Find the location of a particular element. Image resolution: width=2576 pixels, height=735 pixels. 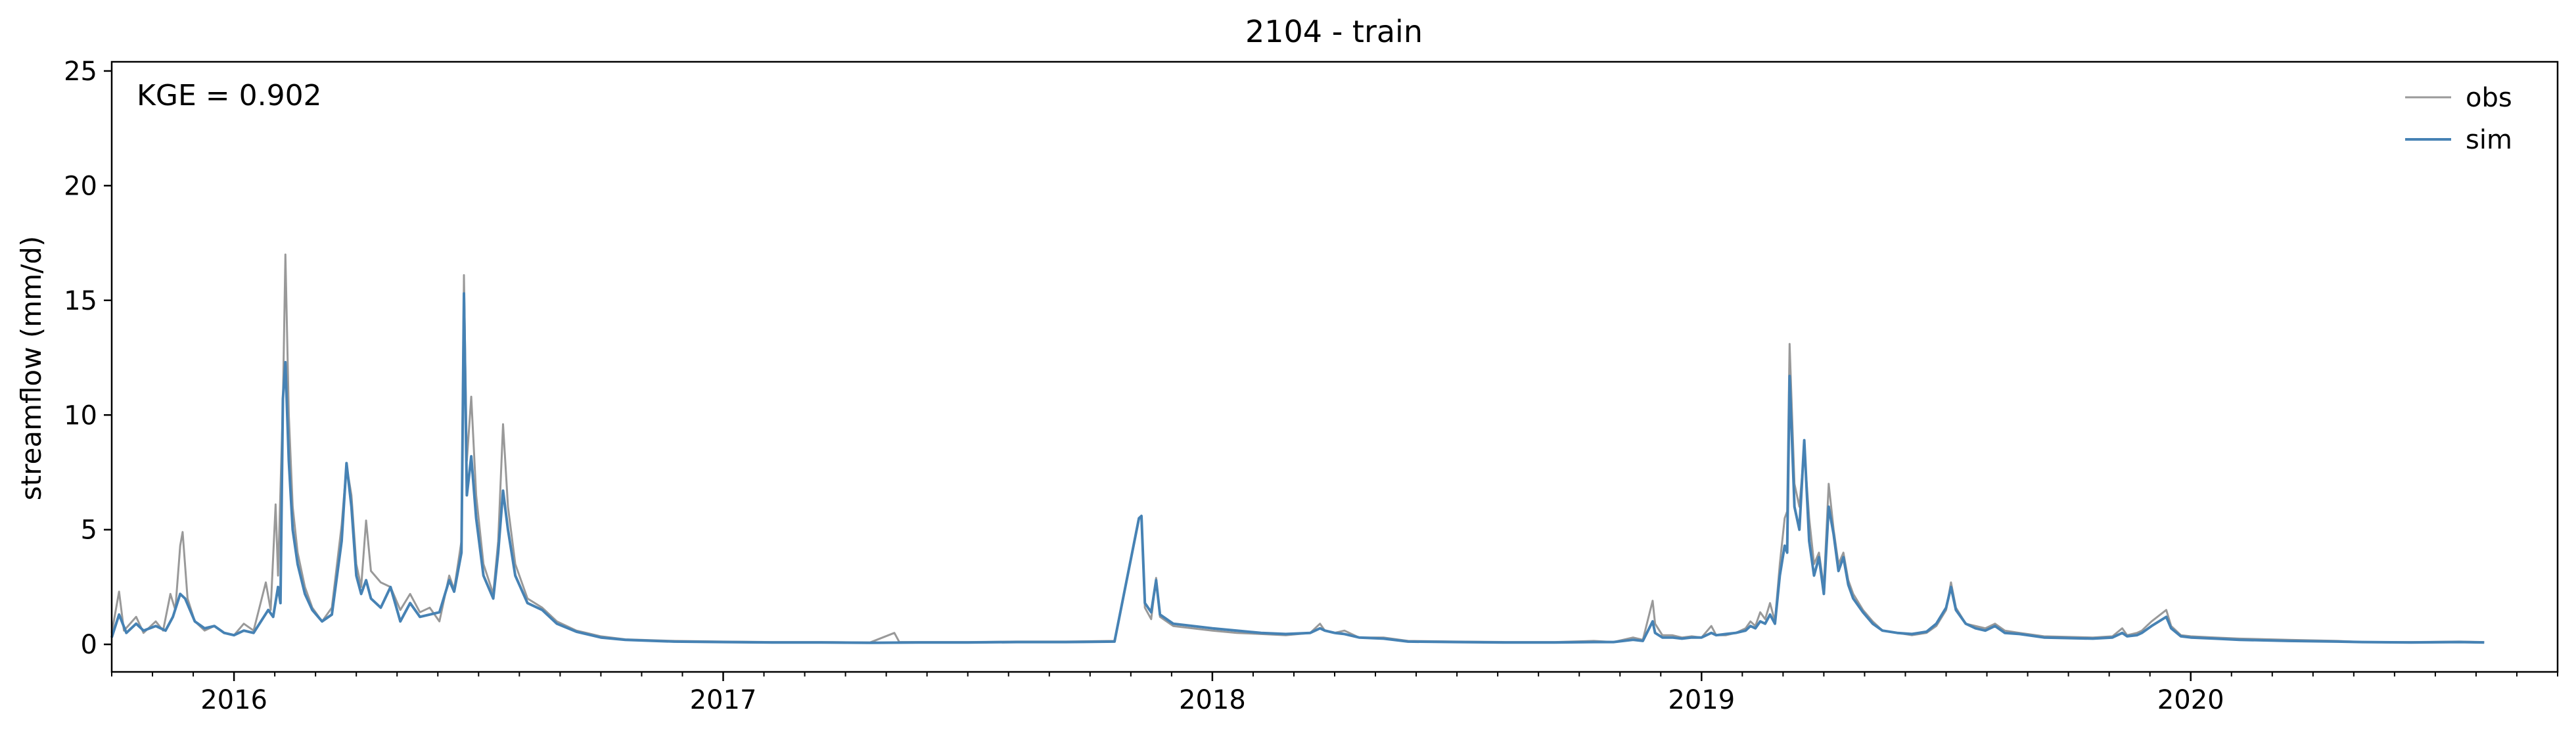

chart-title: 2104 - train is located at coordinates (1334, 31).